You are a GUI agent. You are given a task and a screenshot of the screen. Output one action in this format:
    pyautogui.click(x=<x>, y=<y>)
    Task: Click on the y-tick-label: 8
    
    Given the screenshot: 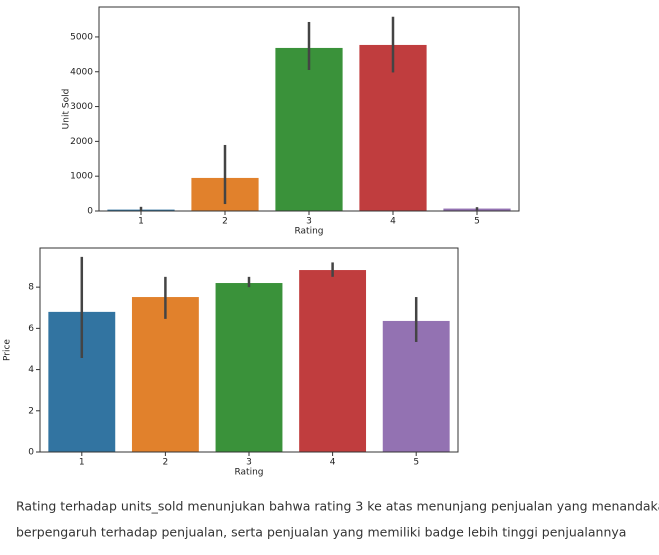 What is the action you would take?
    pyautogui.click(x=31, y=288)
    